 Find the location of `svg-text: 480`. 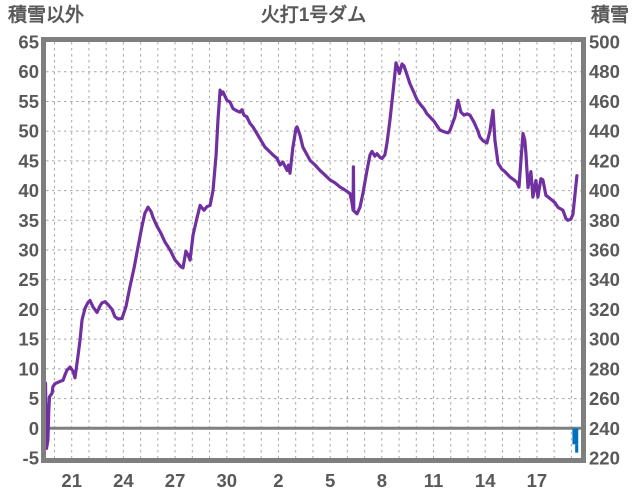

svg-text: 480 is located at coordinates (604, 71).